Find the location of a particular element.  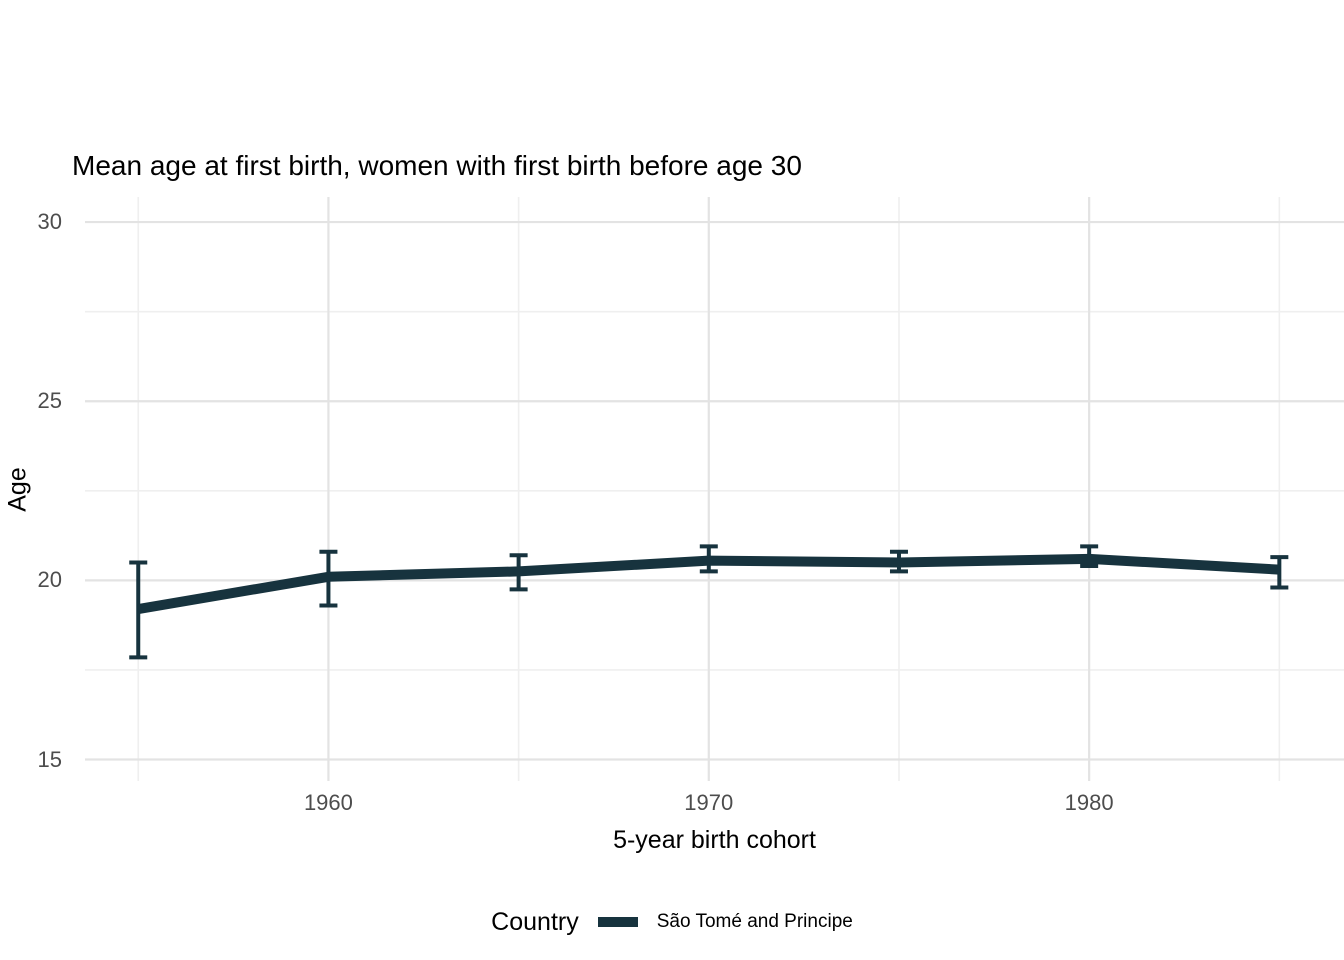

legend-title: Country is located at coordinates (535, 921).